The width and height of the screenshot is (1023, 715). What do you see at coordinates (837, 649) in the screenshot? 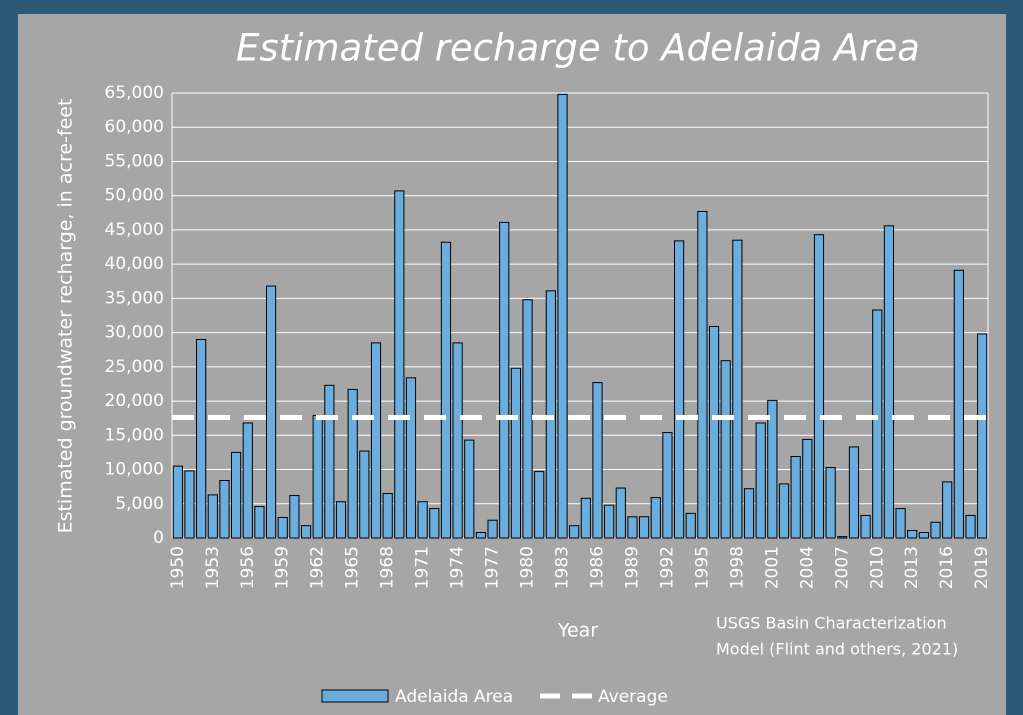
I see `annotation: Model (Flint and others, 2021)` at bounding box center [837, 649].